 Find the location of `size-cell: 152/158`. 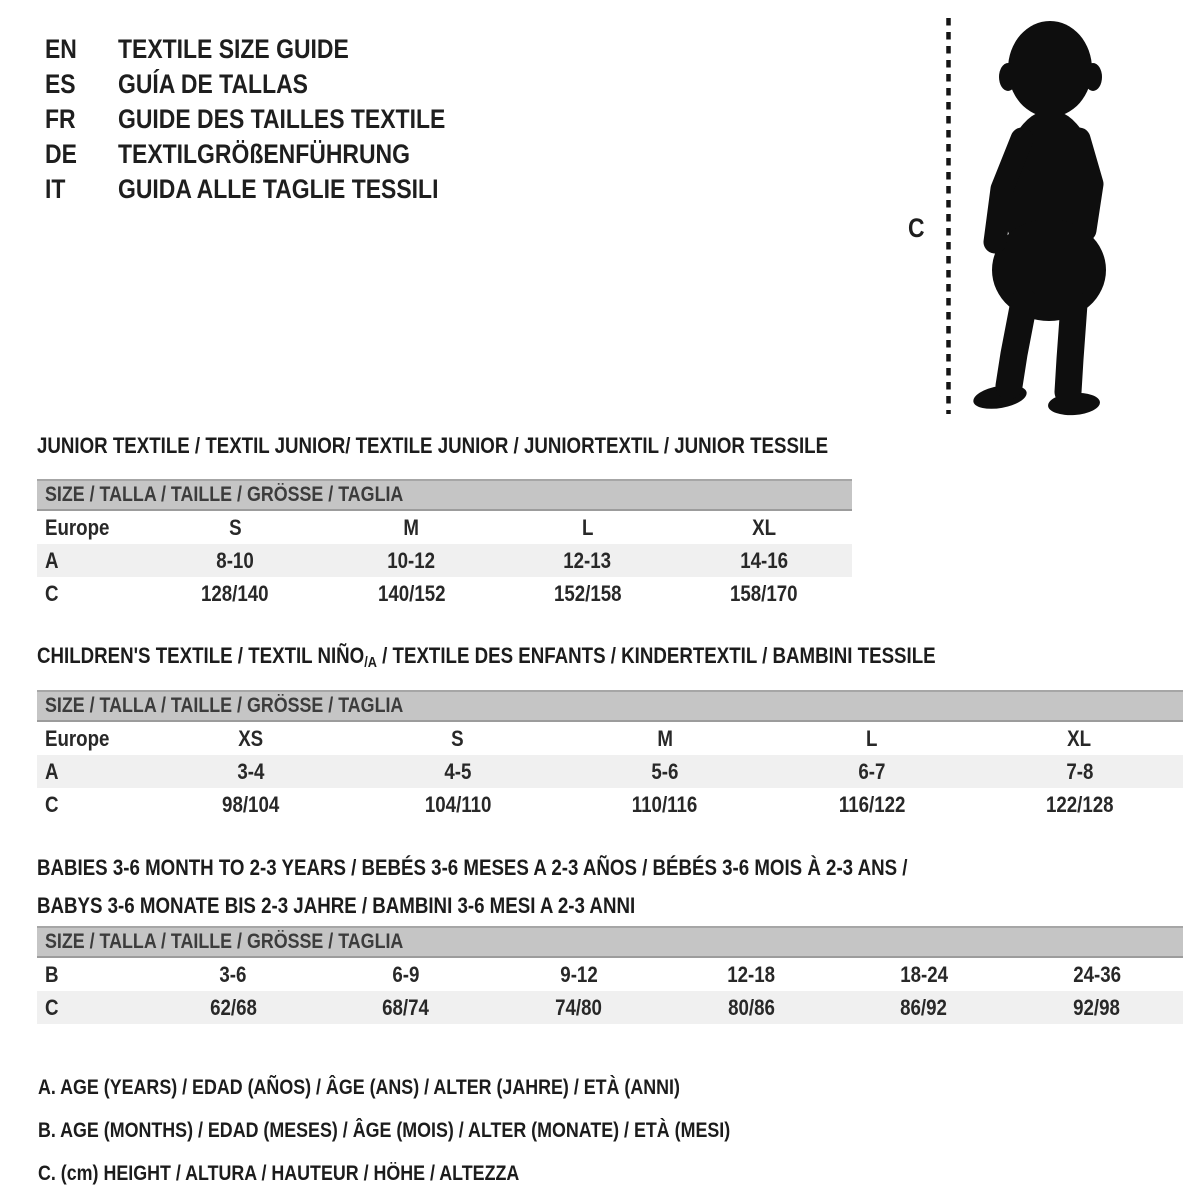

size-cell: 152/158 is located at coordinates (587, 593).